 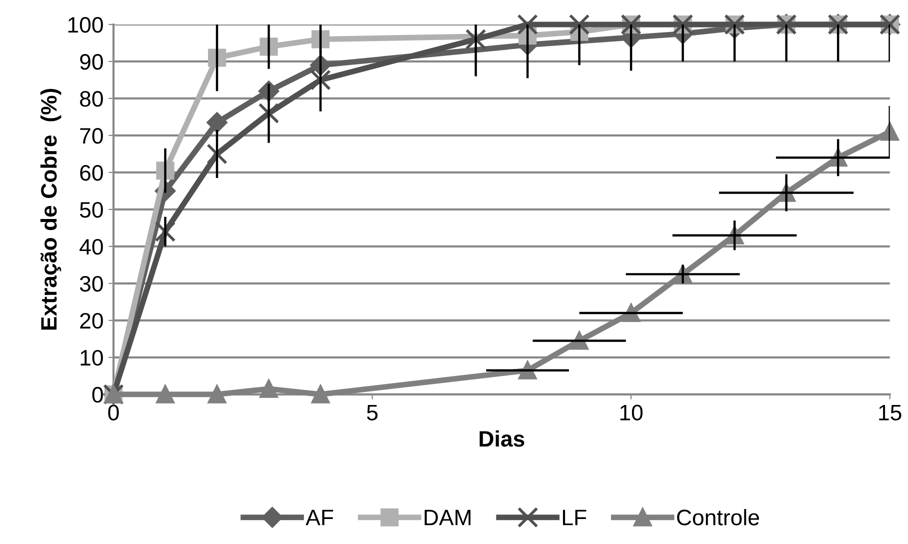 What do you see at coordinates (113, 412) in the screenshot?
I see `x-tick-label: 0` at bounding box center [113, 412].